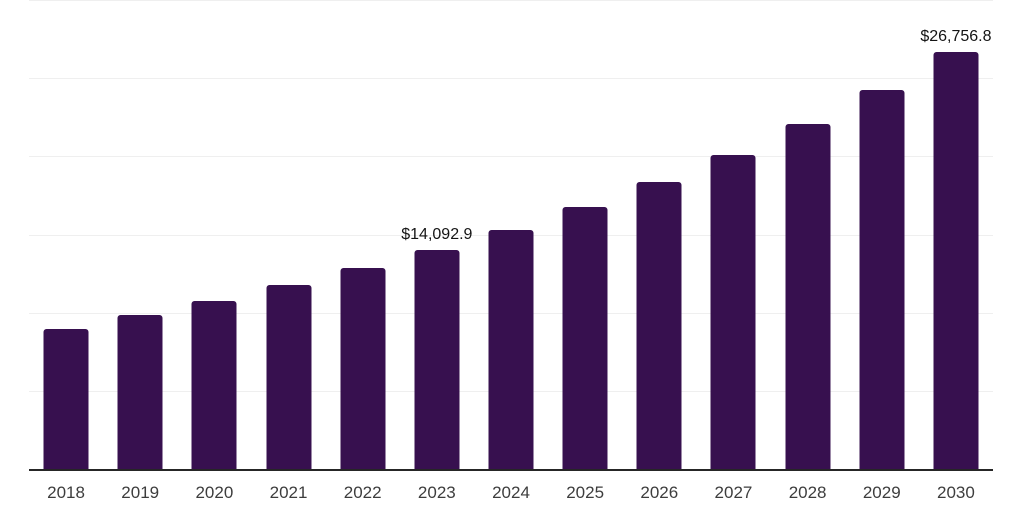 Image resolution: width=1024 pixels, height=512 pixels. What do you see at coordinates (362, 492) in the screenshot?
I see `x-tick-2022: 2022` at bounding box center [362, 492].